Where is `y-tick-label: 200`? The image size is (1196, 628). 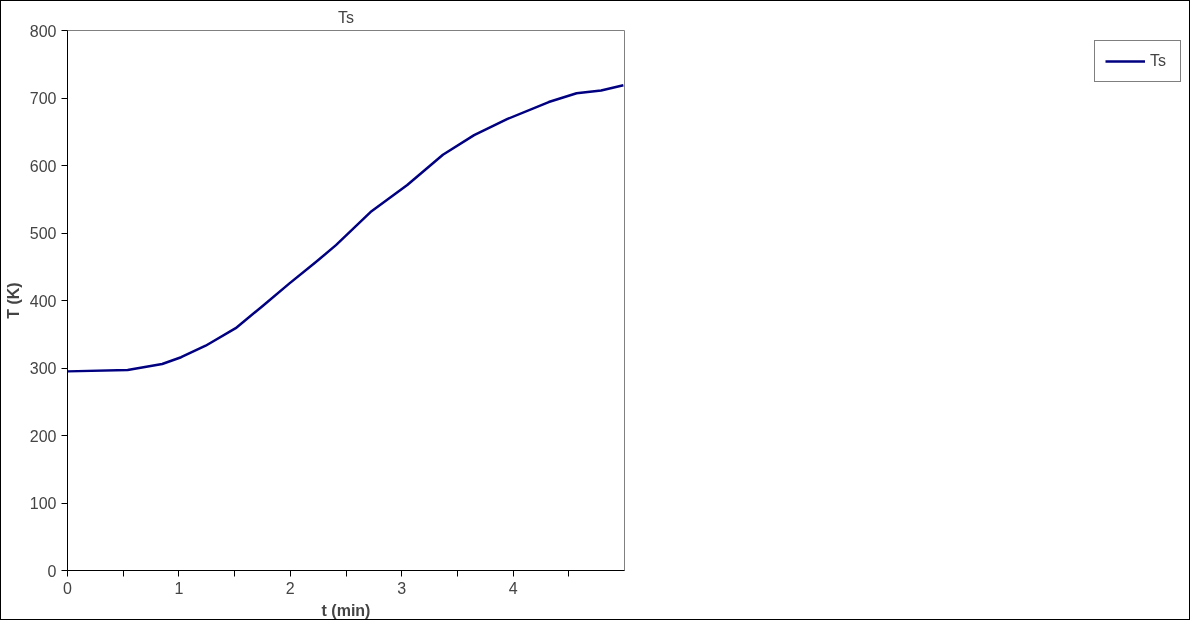 y-tick-label: 200 is located at coordinates (43, 436).